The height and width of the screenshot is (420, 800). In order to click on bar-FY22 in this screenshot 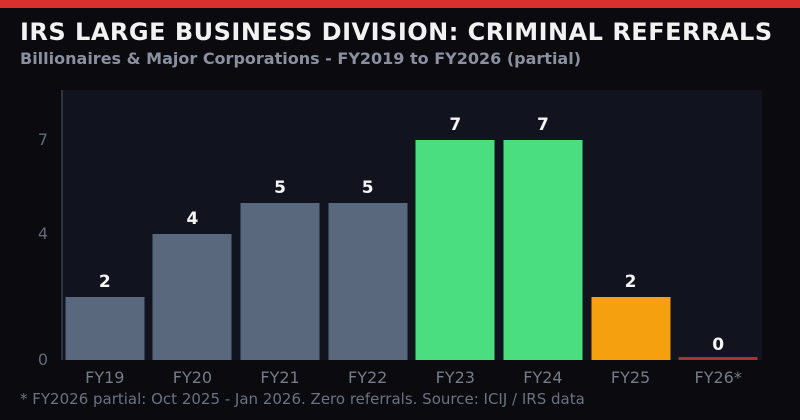, I will do `click(368, 281)`.